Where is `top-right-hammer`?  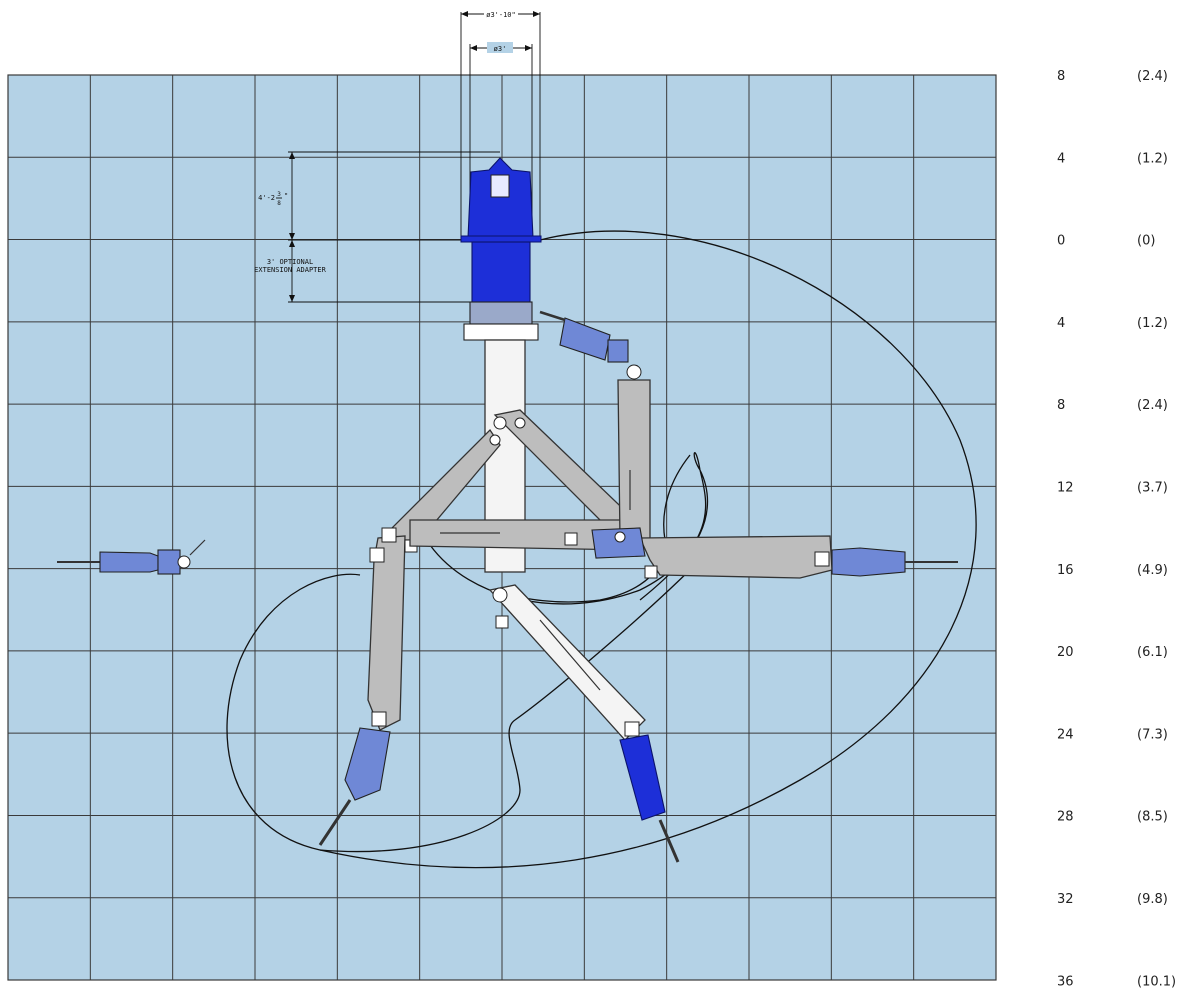 top-right-hammer is located at coordinates (584, 336).